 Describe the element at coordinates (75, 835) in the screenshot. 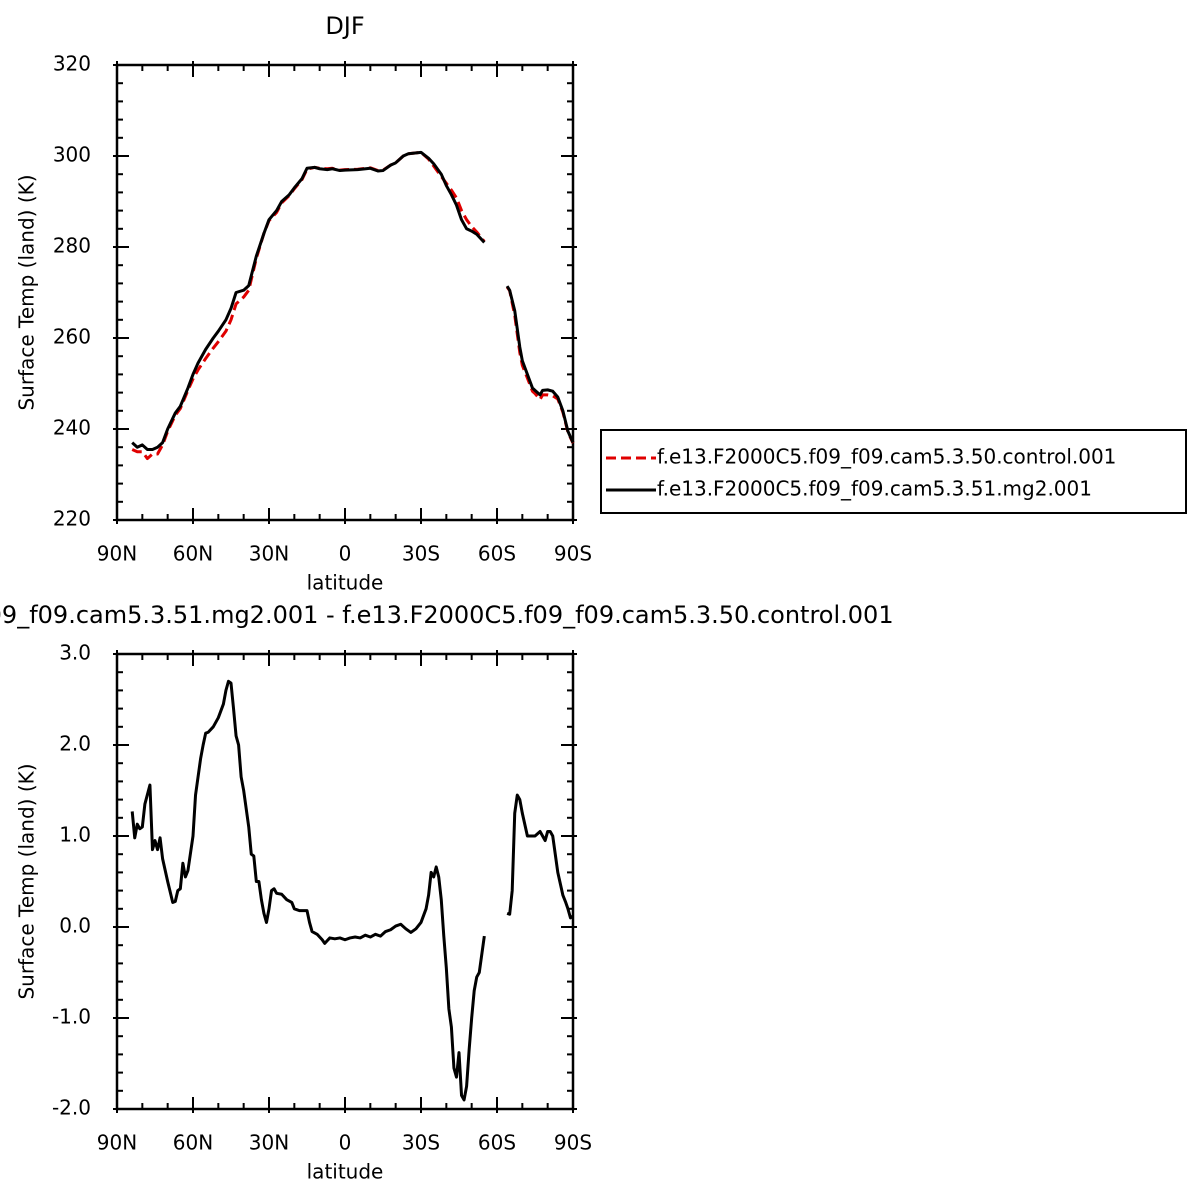

I see `y-tick-label: 1.0` at that location.